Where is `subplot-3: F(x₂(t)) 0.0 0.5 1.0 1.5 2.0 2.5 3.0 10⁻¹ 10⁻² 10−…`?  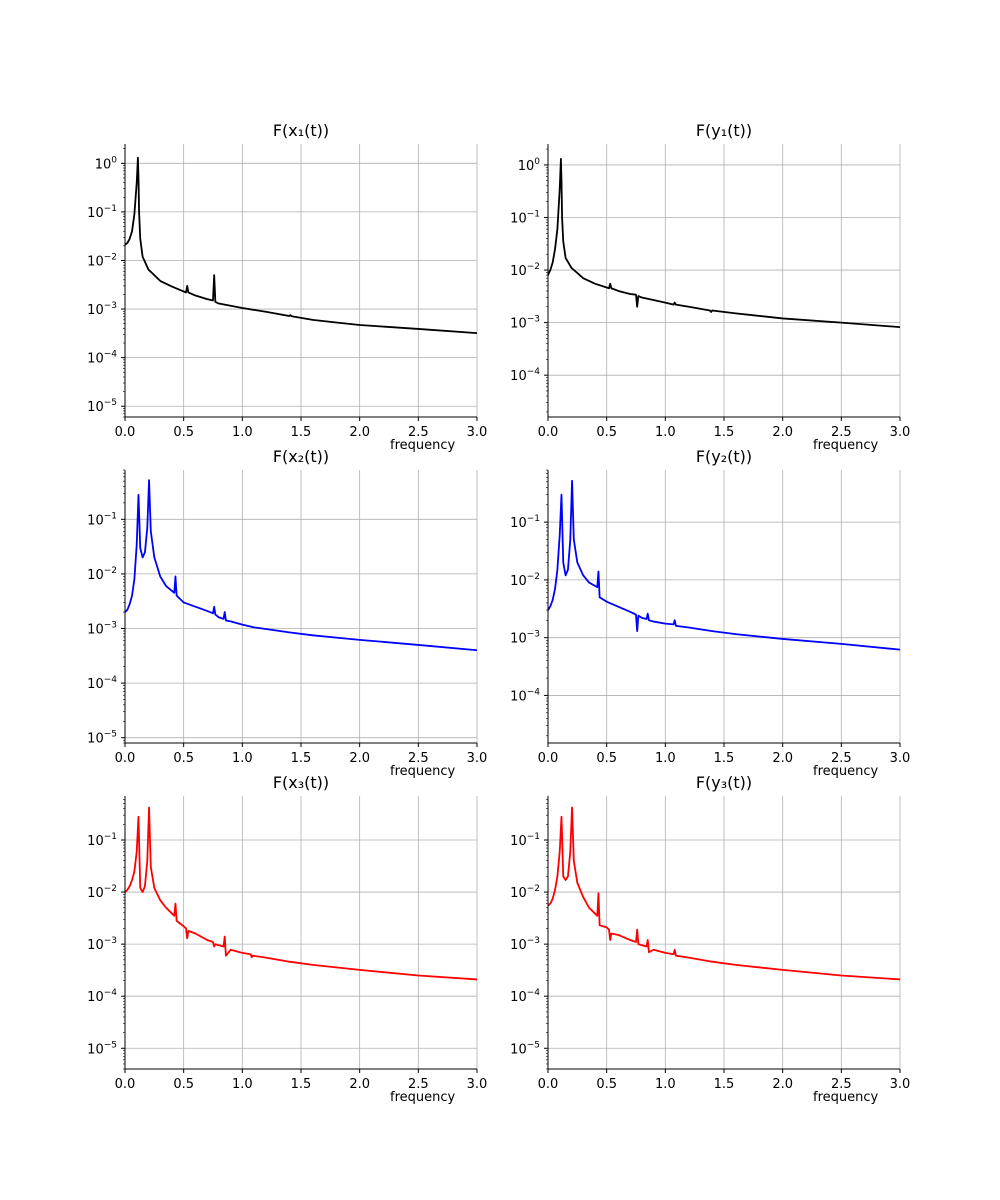
subplot-3: F(x₂(t)) 0.0 0.5 1.0 1.5 2.0 2.5 3.0 10⁻¹ 10⁻² 10−… is located at coordinates (287, 613).